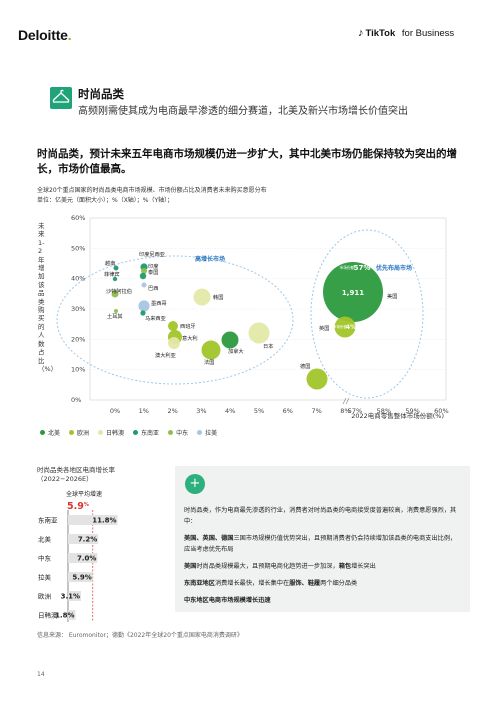  What do you see at coordinates (355, 411) in the screenshot?
I see `x-tick-label: 57%` at bounding box center [355, 411].